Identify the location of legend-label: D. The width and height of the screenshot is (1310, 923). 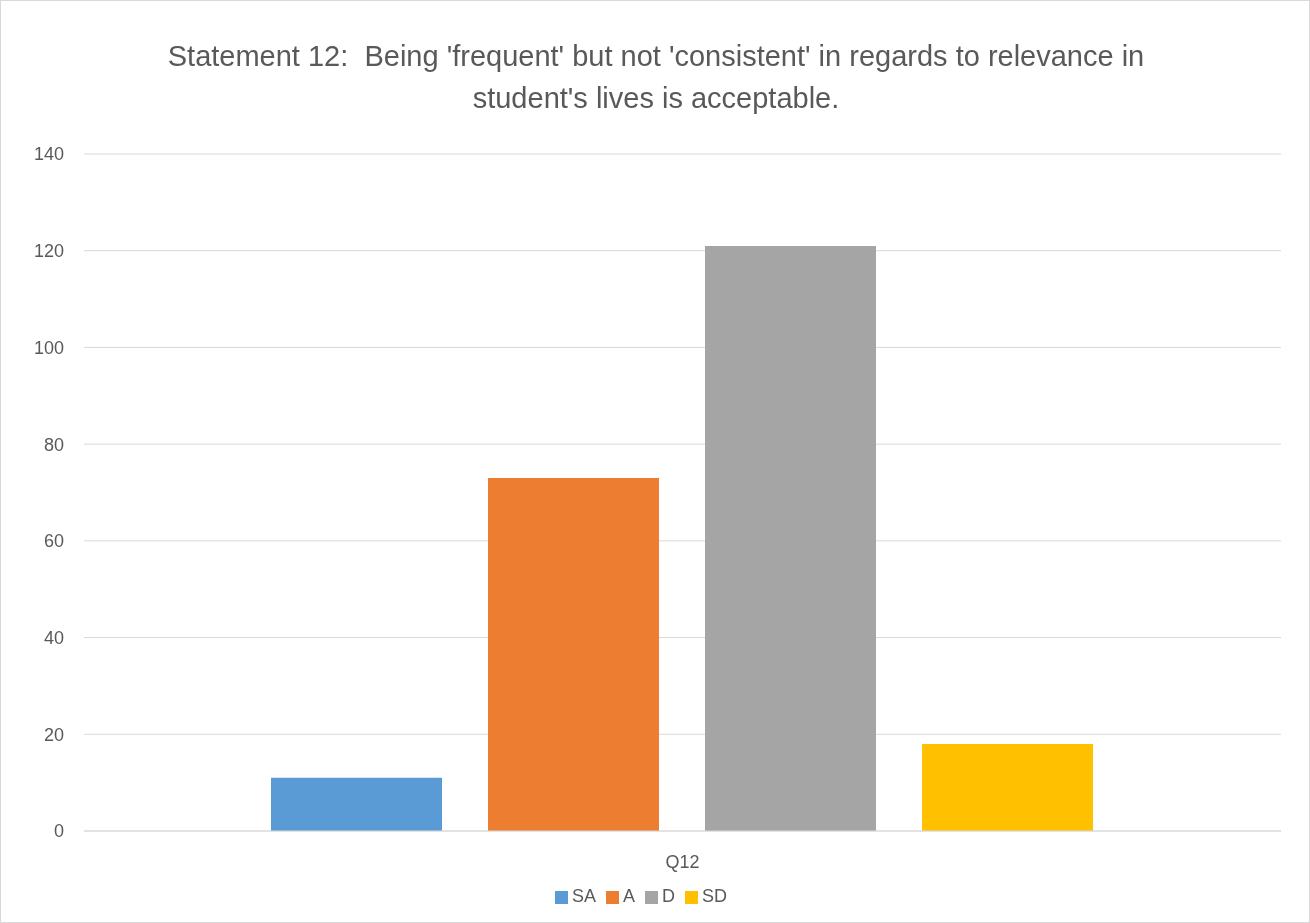
(668, 896).